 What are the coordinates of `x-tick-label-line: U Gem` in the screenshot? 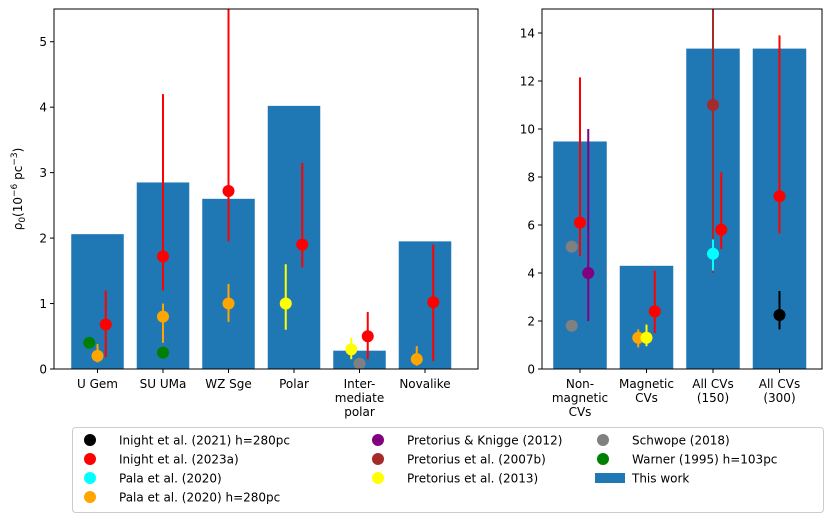 It's located at (97, 384).